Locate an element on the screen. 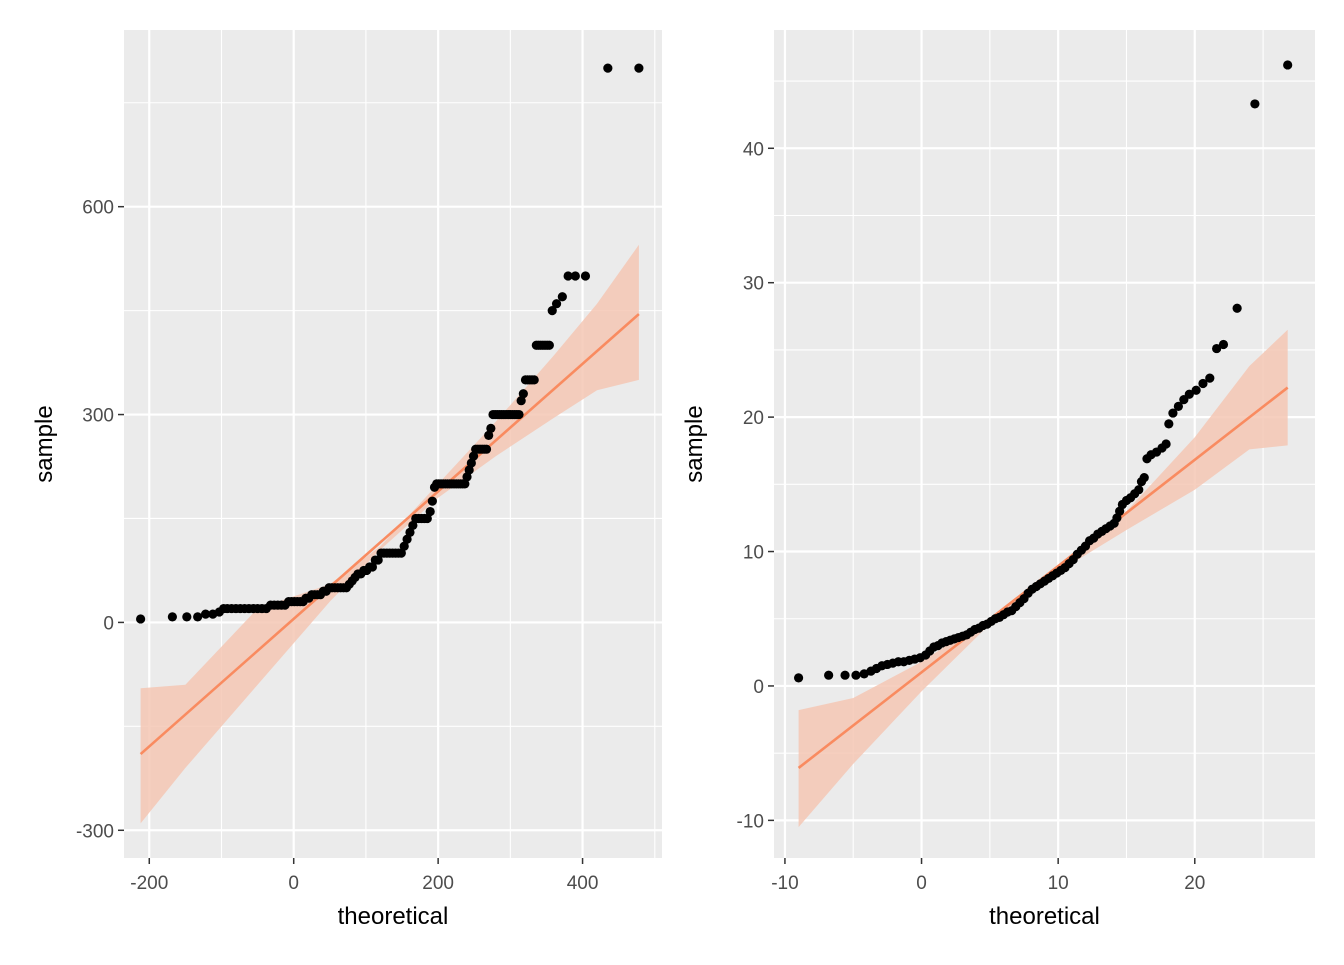  x-tick-label: 10 is located at coordinates (1058, 883).